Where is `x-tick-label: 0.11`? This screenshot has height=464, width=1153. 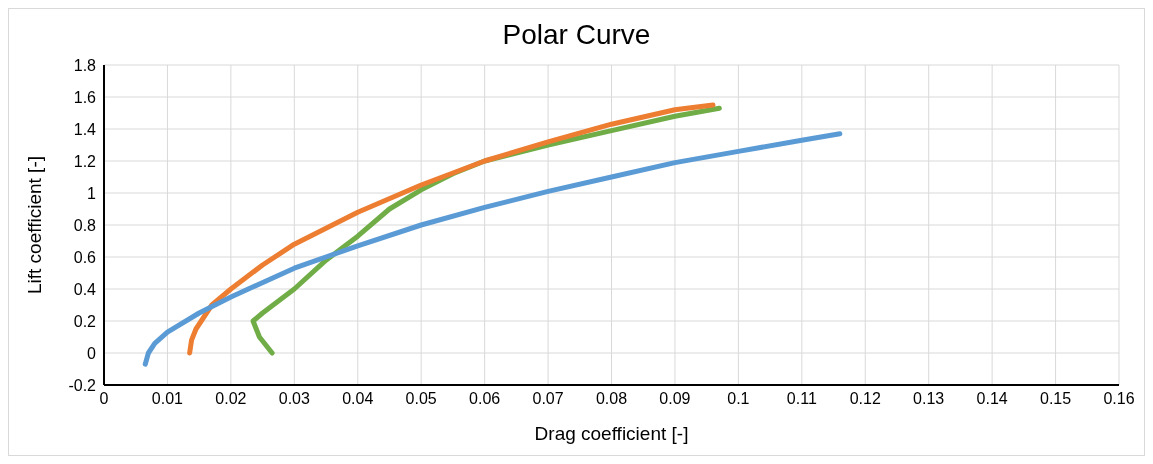
x-tick-label: 0.11 is located at coordinates (801, 399).